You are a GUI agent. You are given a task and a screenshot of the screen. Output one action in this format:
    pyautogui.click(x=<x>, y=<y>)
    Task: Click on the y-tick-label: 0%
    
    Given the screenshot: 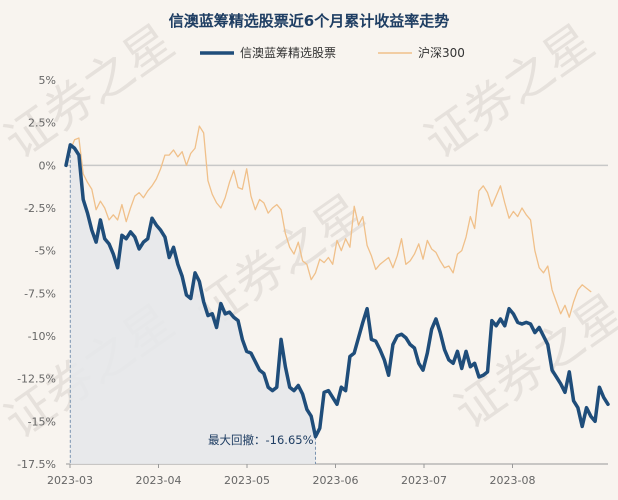 What is the action you would take?
    pyautogui.click(x=47, y=165)
    